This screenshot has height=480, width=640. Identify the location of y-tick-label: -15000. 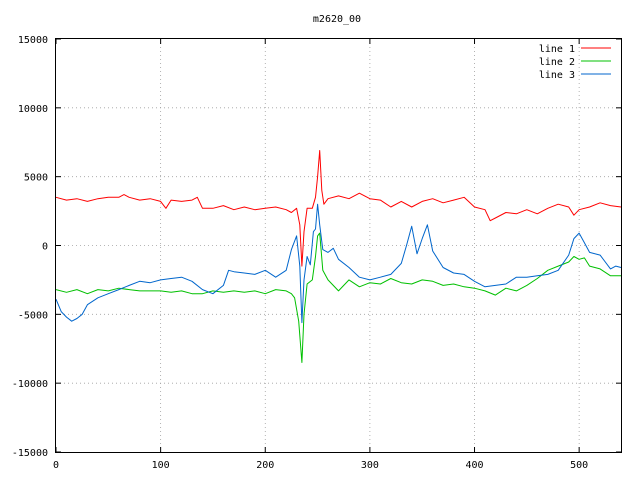
(30, 453).